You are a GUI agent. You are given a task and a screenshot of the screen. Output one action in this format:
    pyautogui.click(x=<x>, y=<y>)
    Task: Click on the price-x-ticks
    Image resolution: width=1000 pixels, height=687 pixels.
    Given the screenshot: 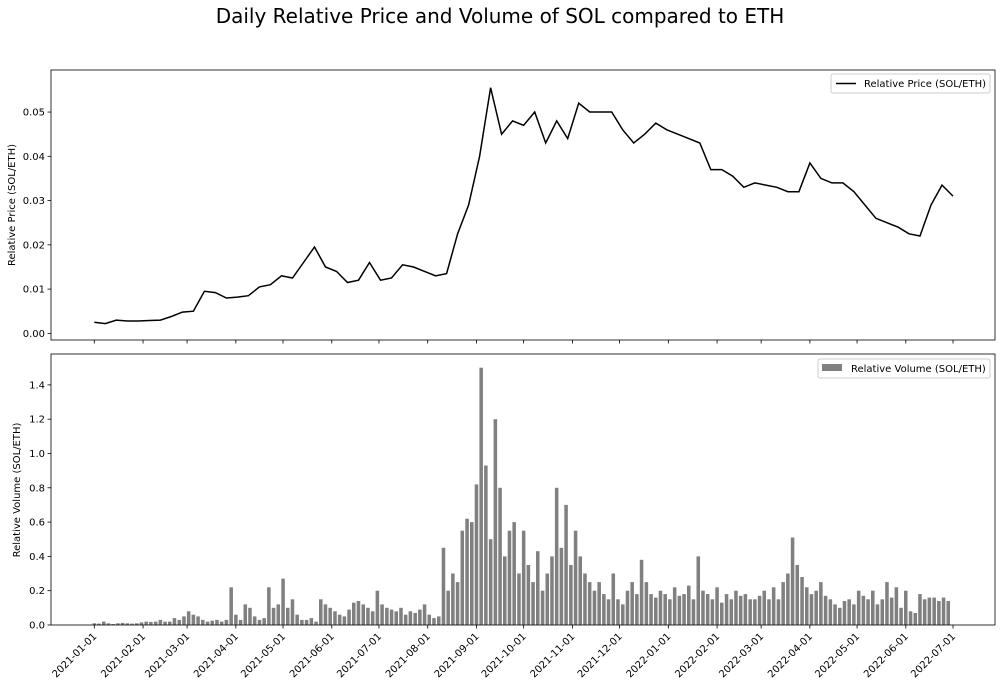 What is the action you would take?
    pyautogui.click(x=523, y=342)
    